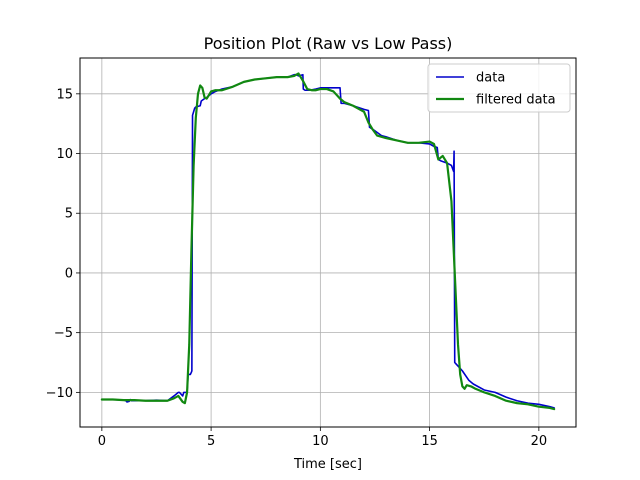 The height and width of the screenshot is (480, 640). I want to click on y-tick-label: 5, so click(69, 214).